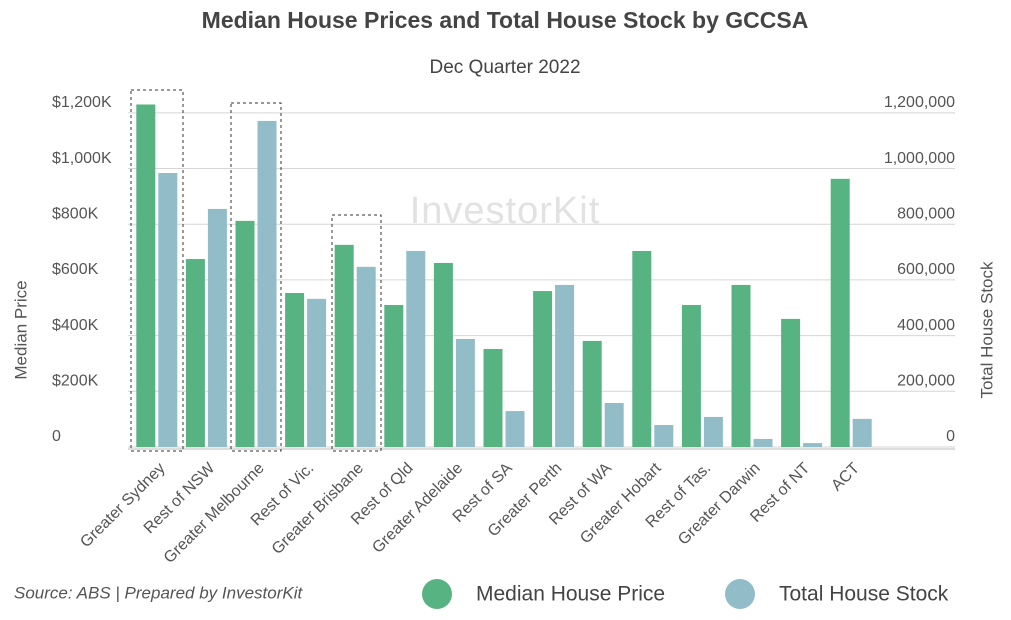  Describe the element at coordinates (20, 329) in the screenshot. I see `y-axis-title: Median Price` at that location.